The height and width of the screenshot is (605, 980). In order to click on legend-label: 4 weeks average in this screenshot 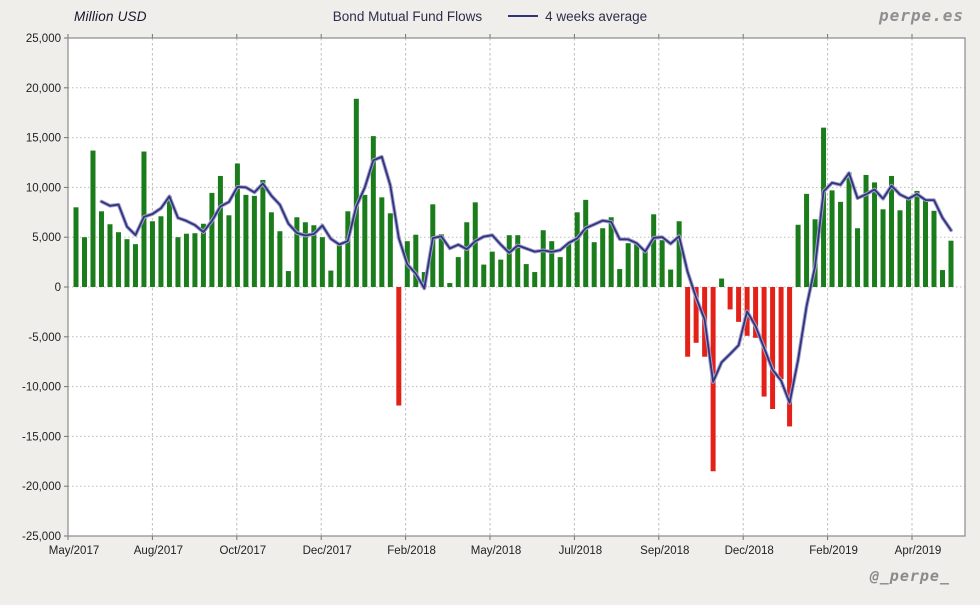, I will do `click(596, 16)`.